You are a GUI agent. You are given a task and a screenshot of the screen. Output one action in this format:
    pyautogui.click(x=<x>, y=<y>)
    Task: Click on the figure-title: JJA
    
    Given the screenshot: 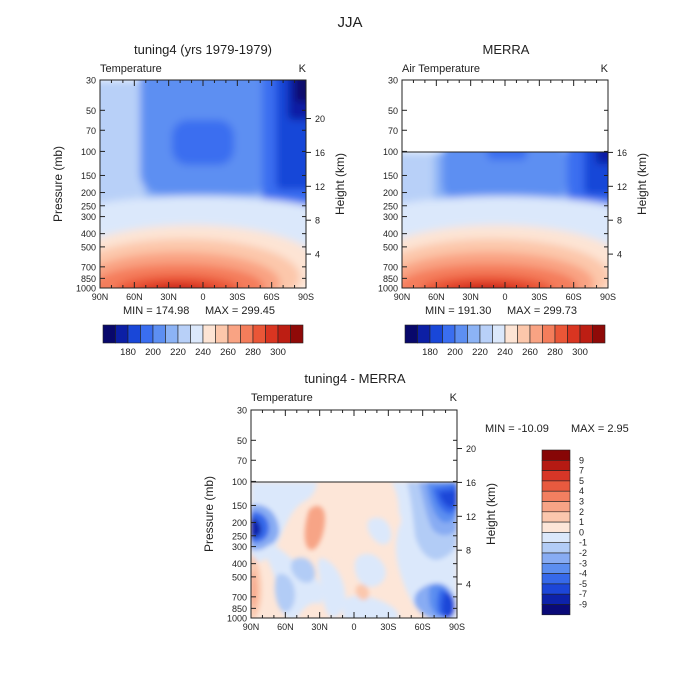 What is the action you would take?
    pyautogui.click(x=349, y=22)
    